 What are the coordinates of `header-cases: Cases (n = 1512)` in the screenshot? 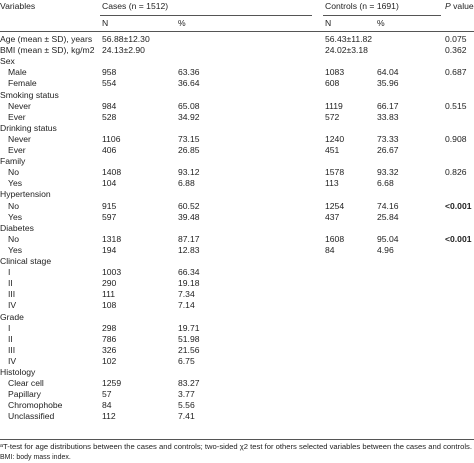 It's located at (135, 6).